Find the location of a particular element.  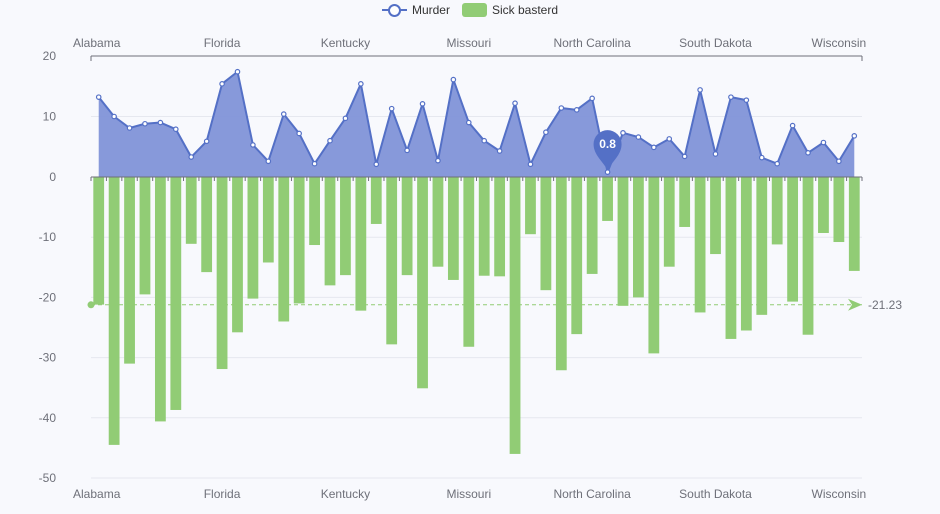

y-tick-label: -20 is located at coordinates (48, 297).